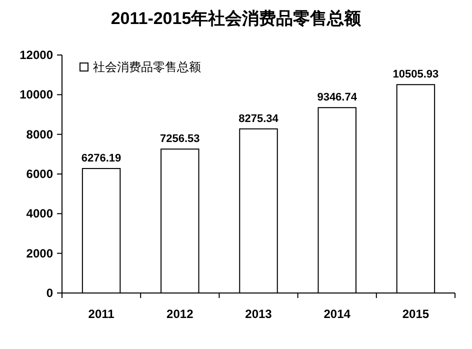  What do you see at coordinates (101, 314) in the screenshot?
I see `x-tick-label: 2011` at bounding box center [101, 314].